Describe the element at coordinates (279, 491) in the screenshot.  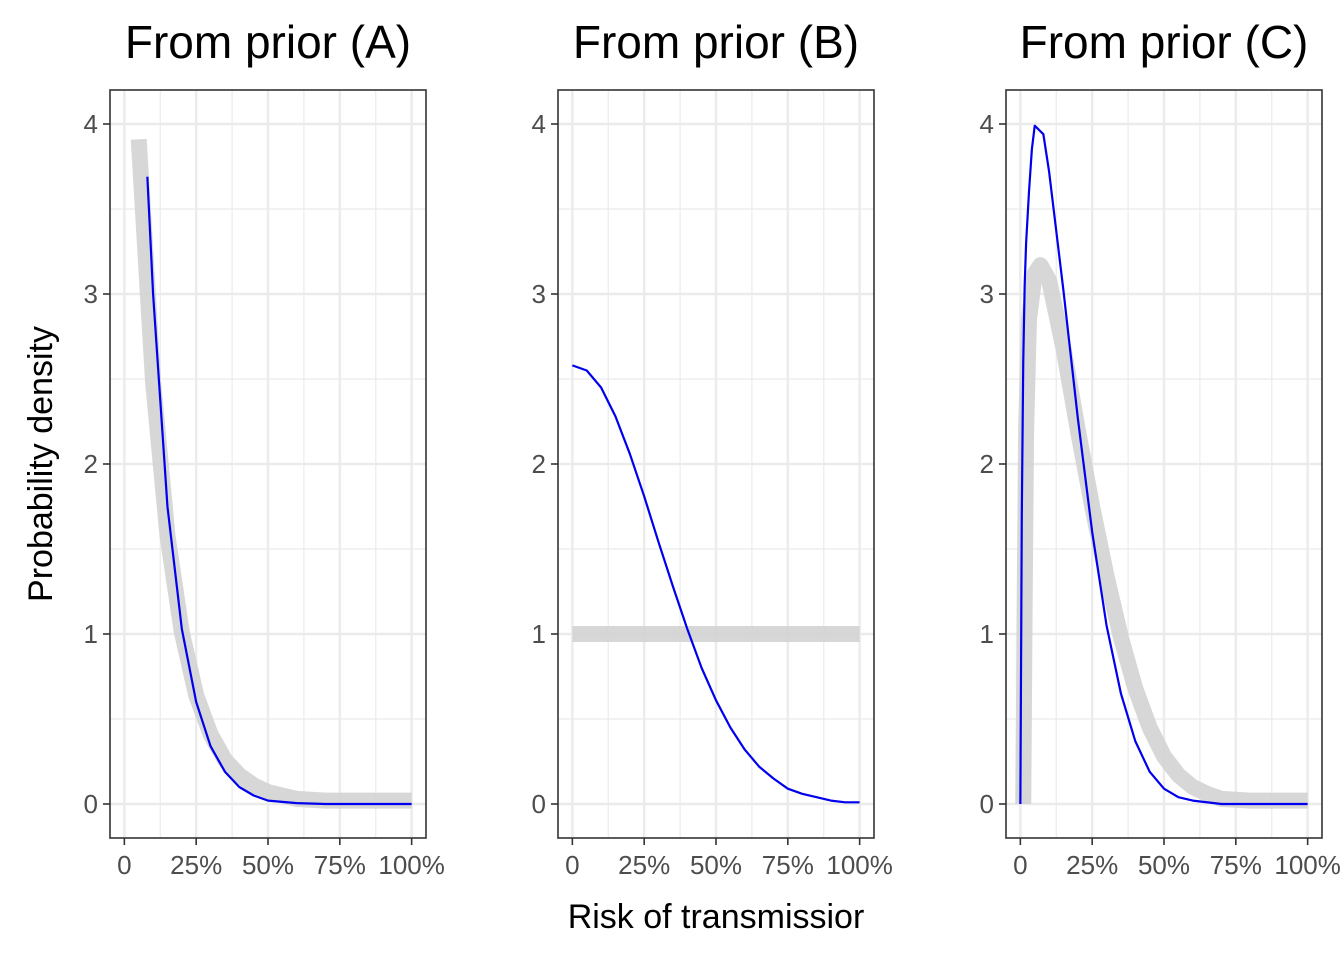
I see `posterior-curve-a` at that location.